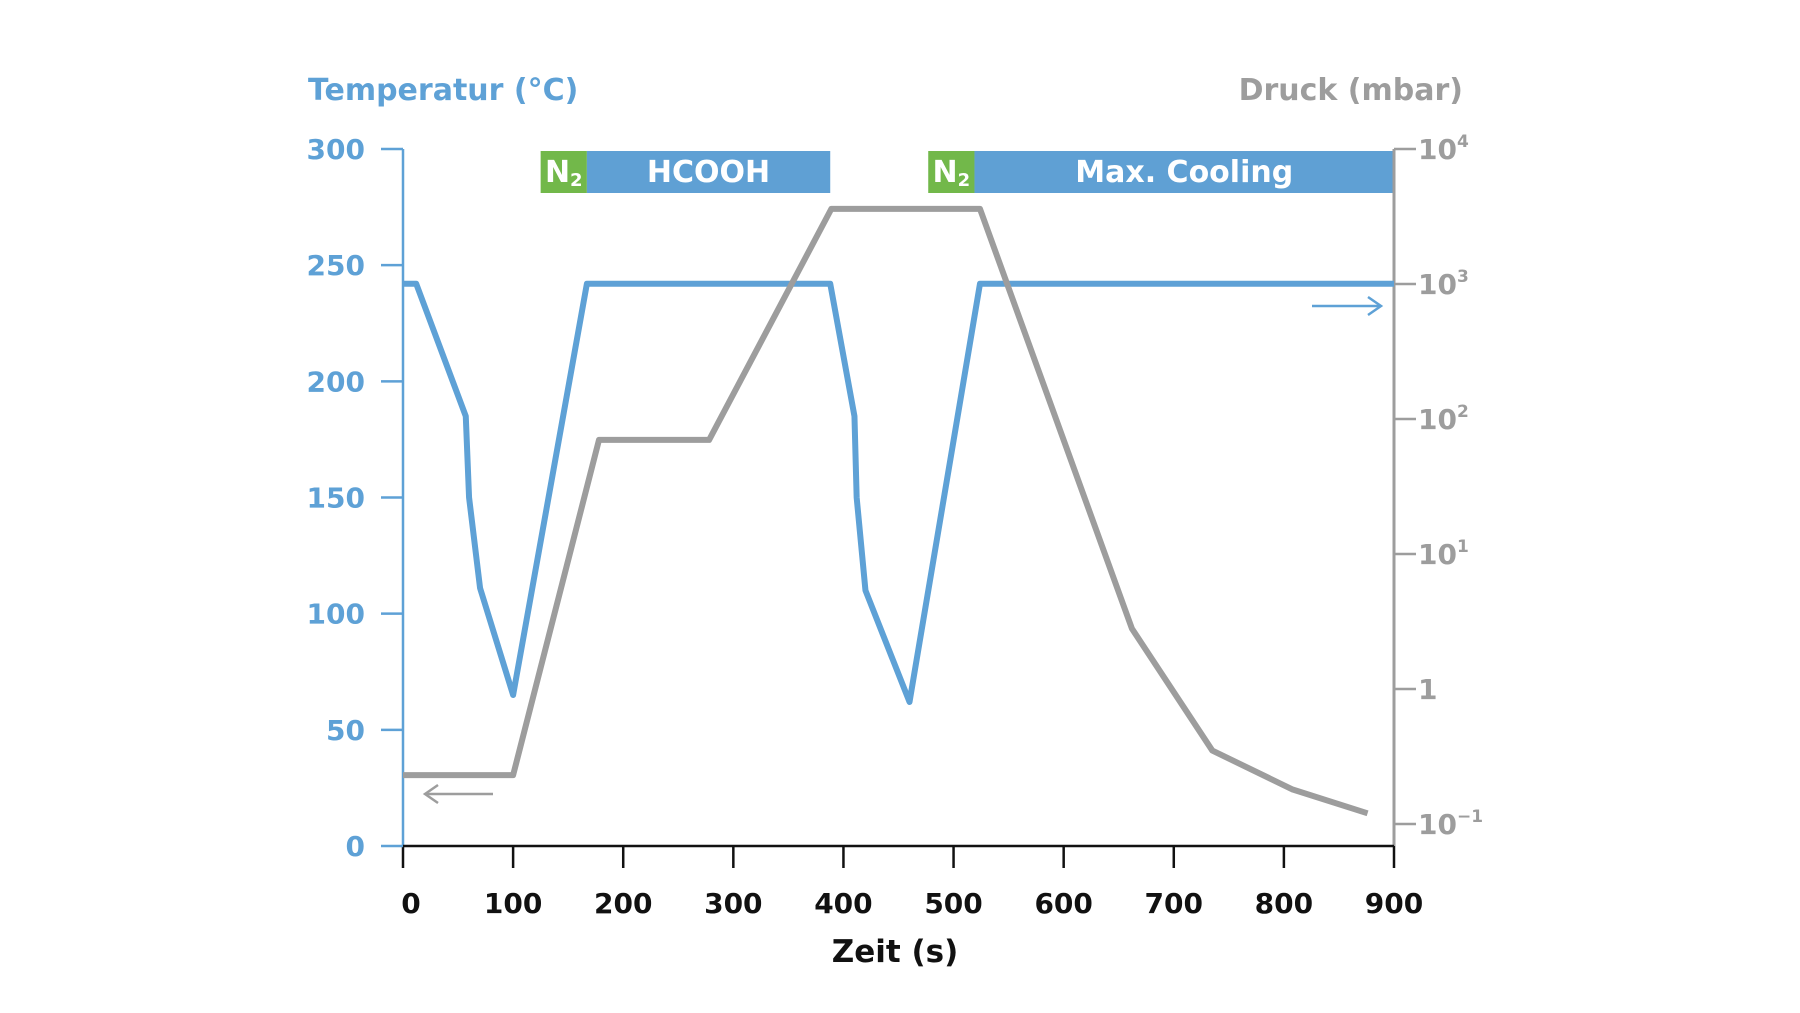 This screenshot has height=1013, width=1800. What do you see at coordinates (336, 149) in the screenshot?
I see `y-left-tick-label: 300` at bounding box center [336, 149].